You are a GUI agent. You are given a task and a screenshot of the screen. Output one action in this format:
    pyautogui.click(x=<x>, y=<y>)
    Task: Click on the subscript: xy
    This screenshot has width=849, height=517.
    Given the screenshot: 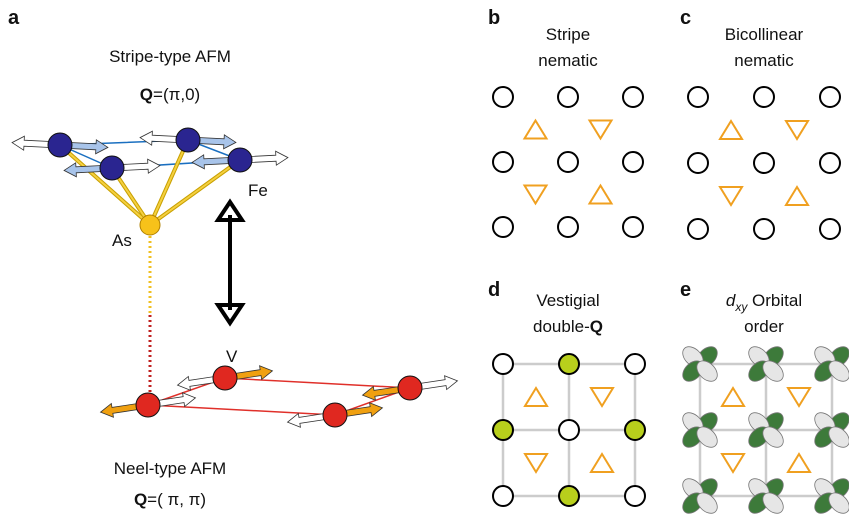 What is the action you would take?
    pyautogui.click(x=741, y=307)
    